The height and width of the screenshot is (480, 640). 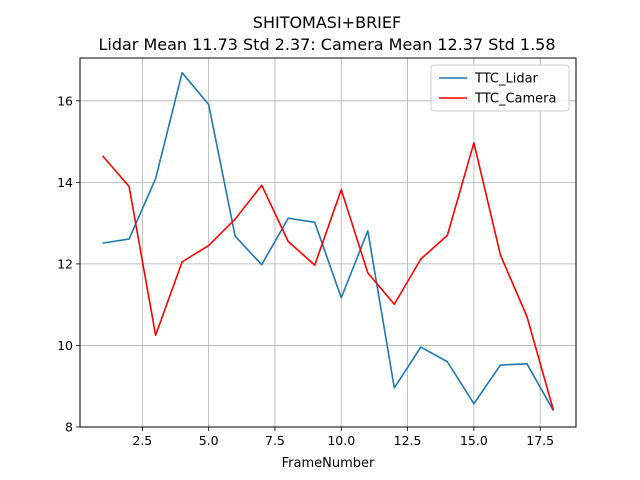 What do you see at coordinates (408, 440) in the screenshot?
I see `x-tick-label: 12.5` at bounding box center [408, 440].